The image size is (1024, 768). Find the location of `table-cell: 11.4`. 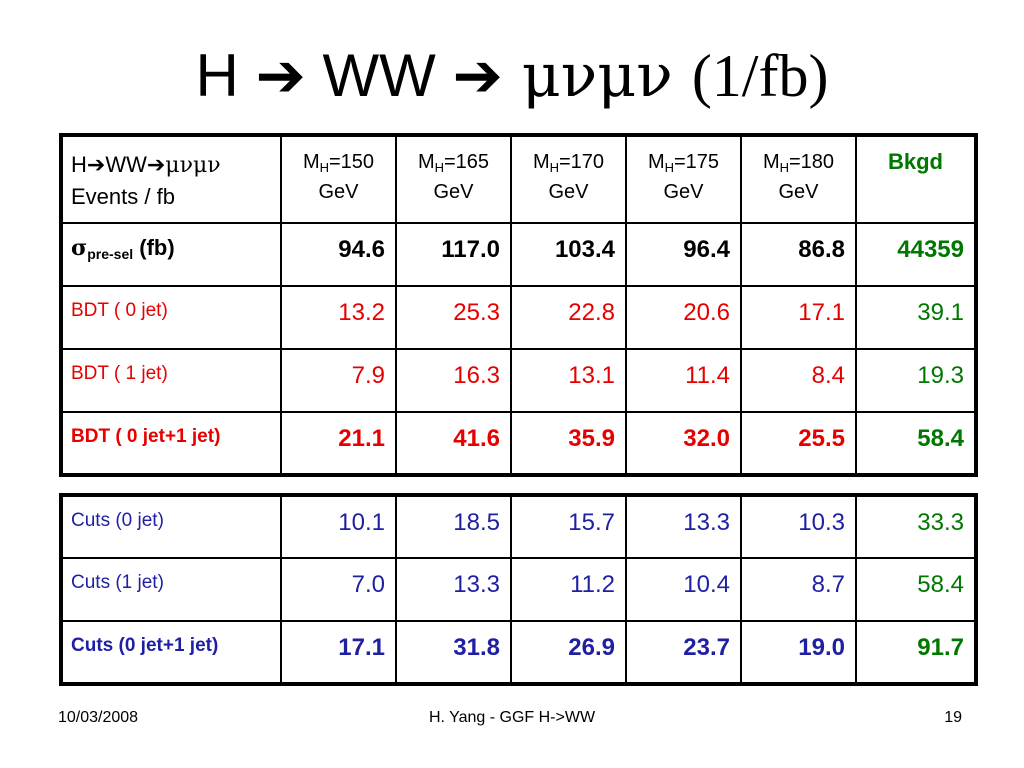

table-cell: 11.4 is located at coordinates (683, 380).